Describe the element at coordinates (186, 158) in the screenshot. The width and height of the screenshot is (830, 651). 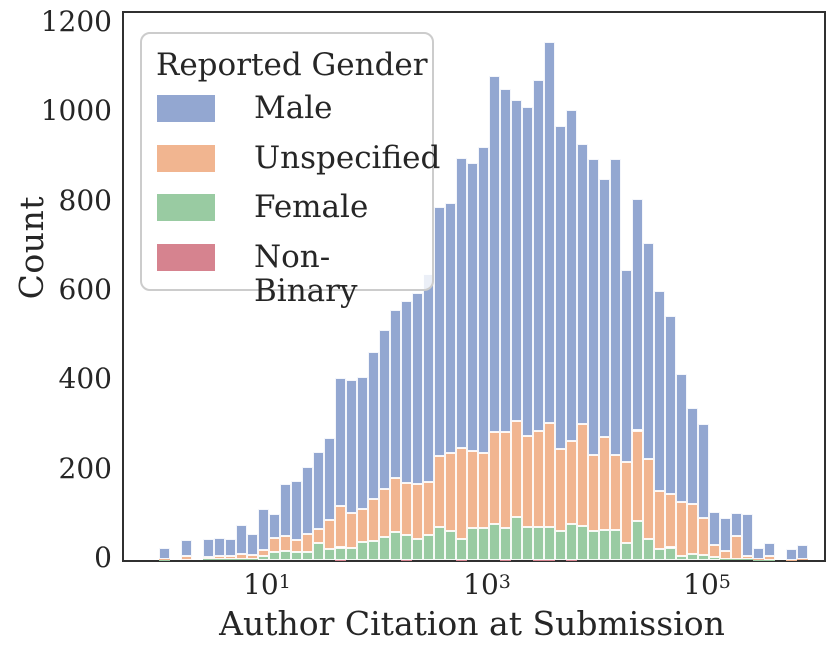
I see `legend-swatch-unspecified` at that location.